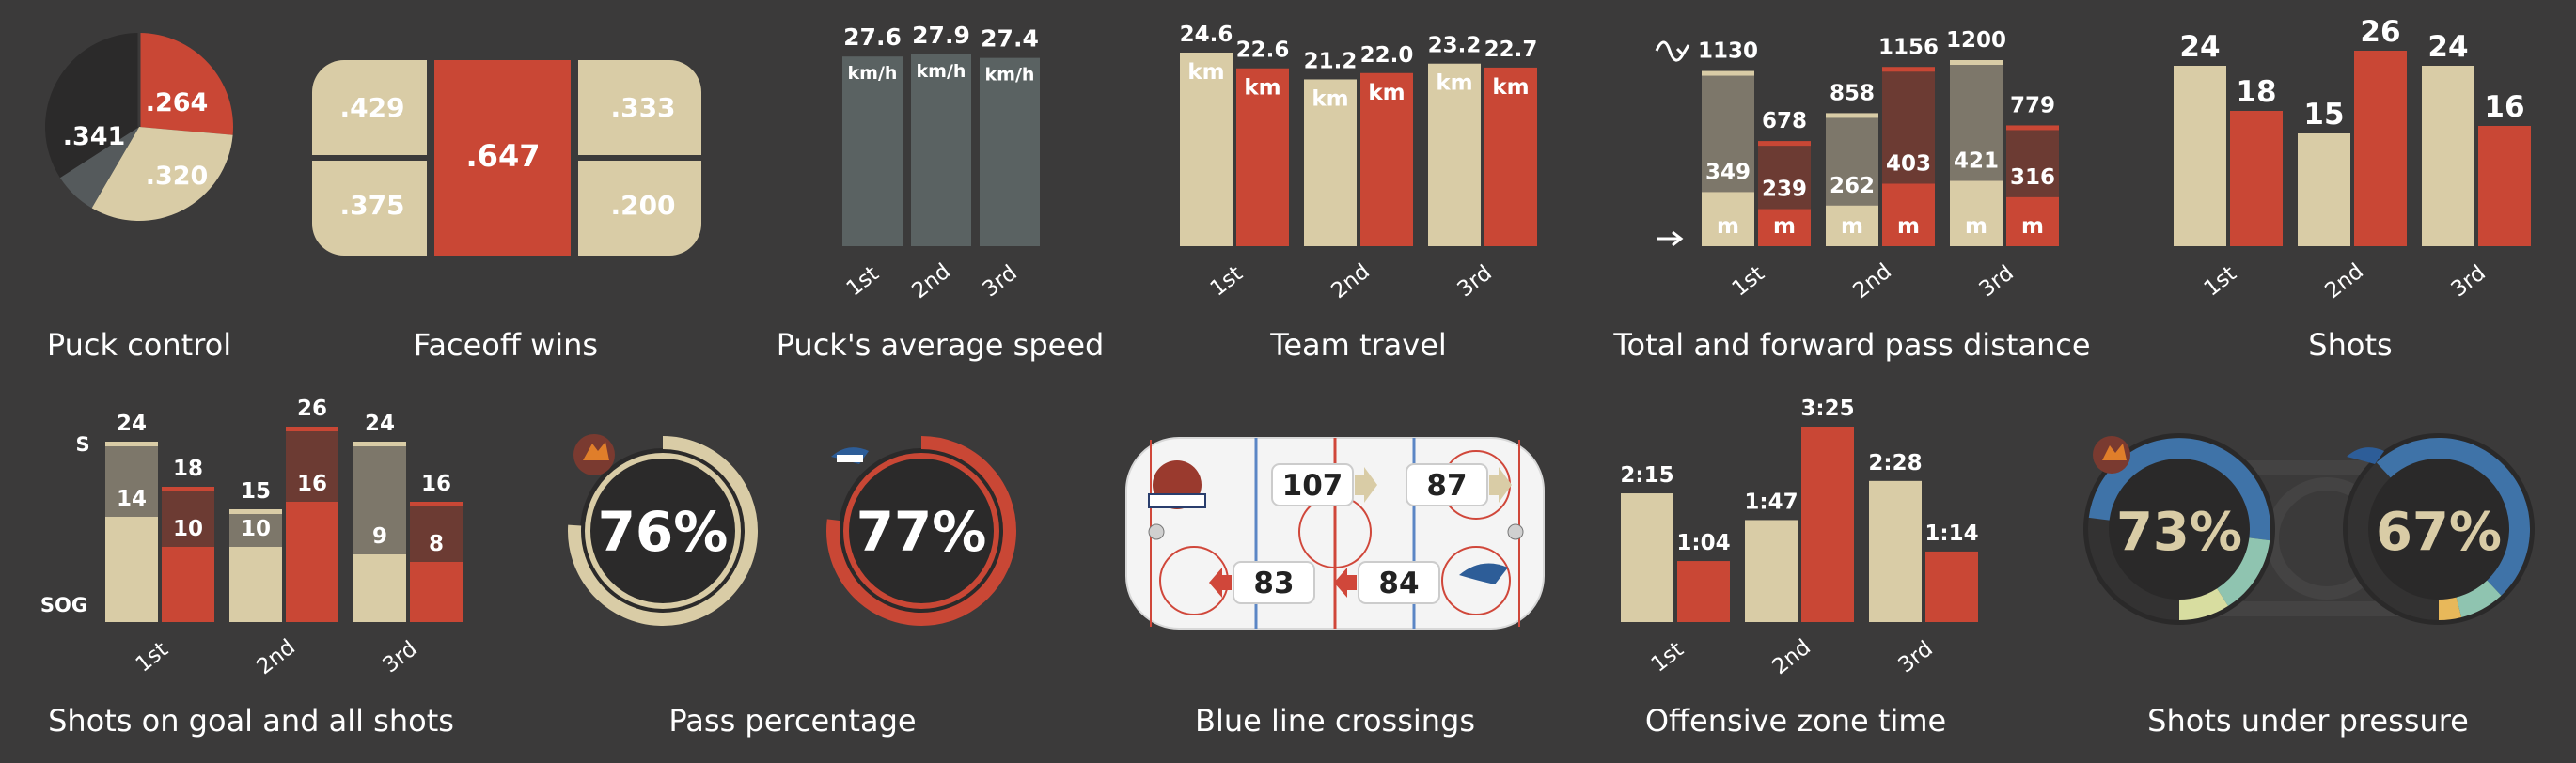 The image size is (2576, 763). Describe the element at coordinates (312, 409) in the screenshot. I see `sog-shots-label: 26` at that location.